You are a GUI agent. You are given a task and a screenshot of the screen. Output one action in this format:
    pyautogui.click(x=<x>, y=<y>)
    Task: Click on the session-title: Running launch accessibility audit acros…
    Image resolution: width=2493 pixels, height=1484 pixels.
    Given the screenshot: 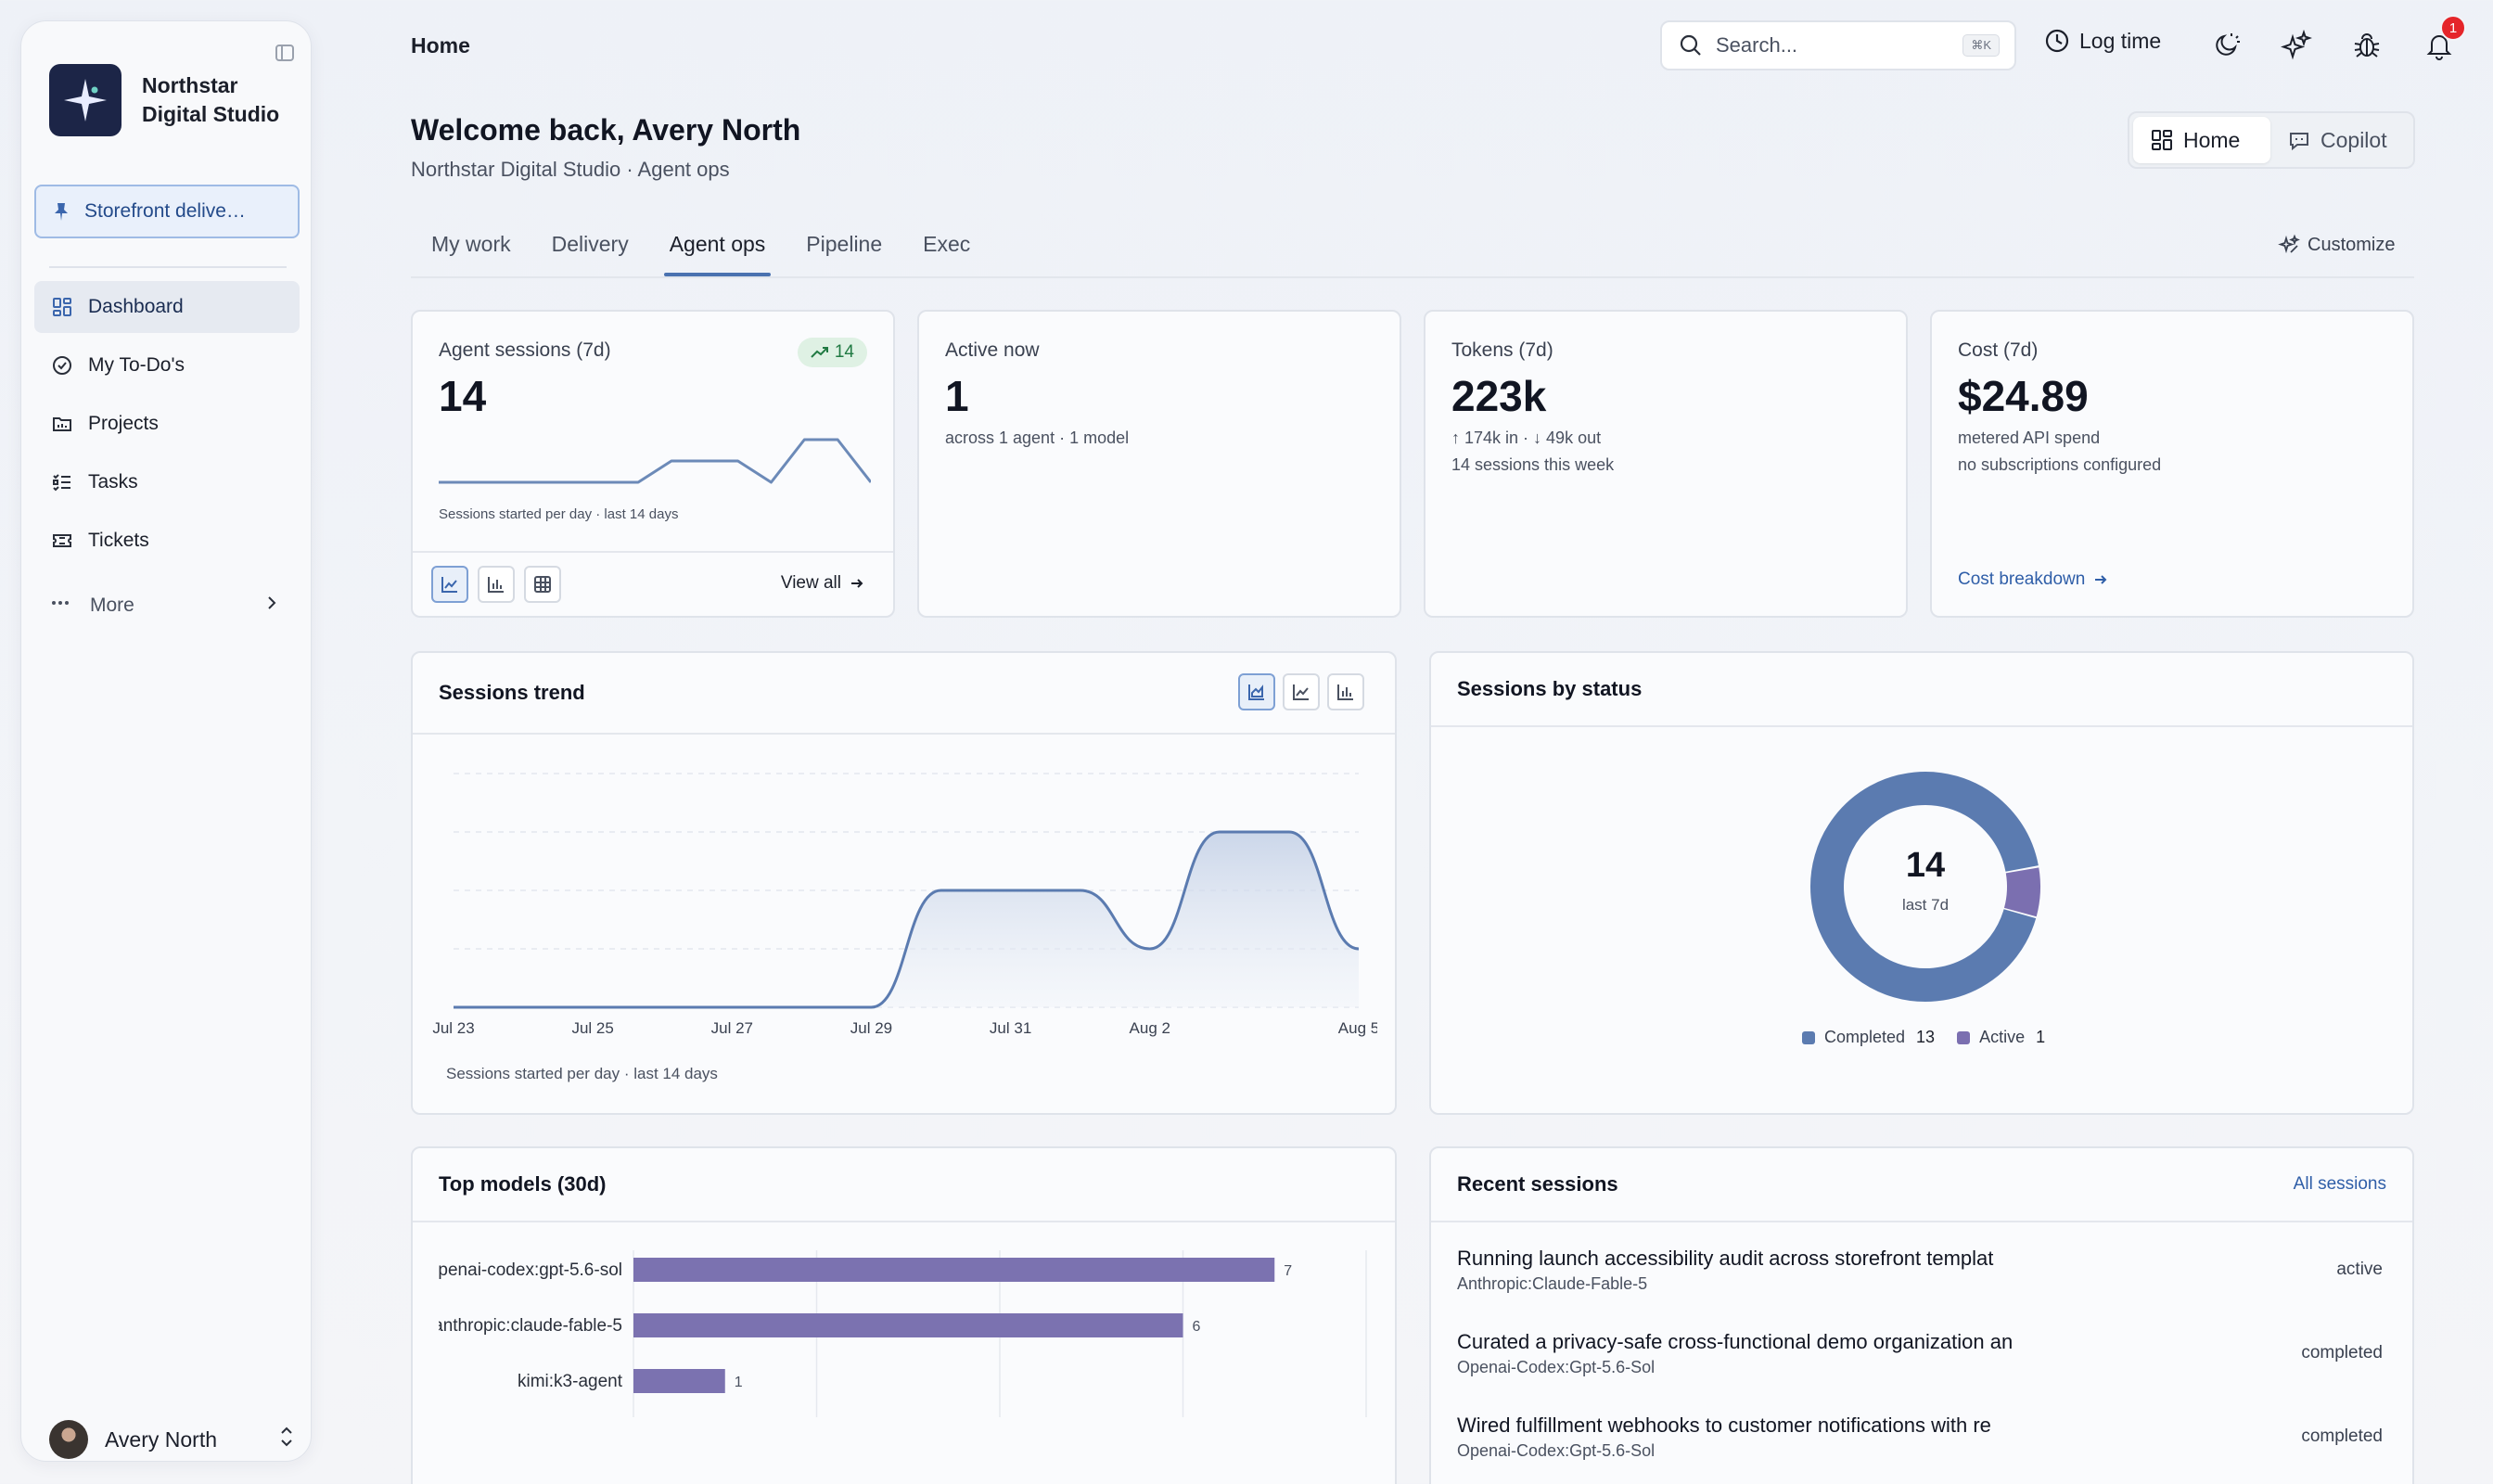 What is the action you would take?
    pyautogui.click(x=1725, y=1258)
    